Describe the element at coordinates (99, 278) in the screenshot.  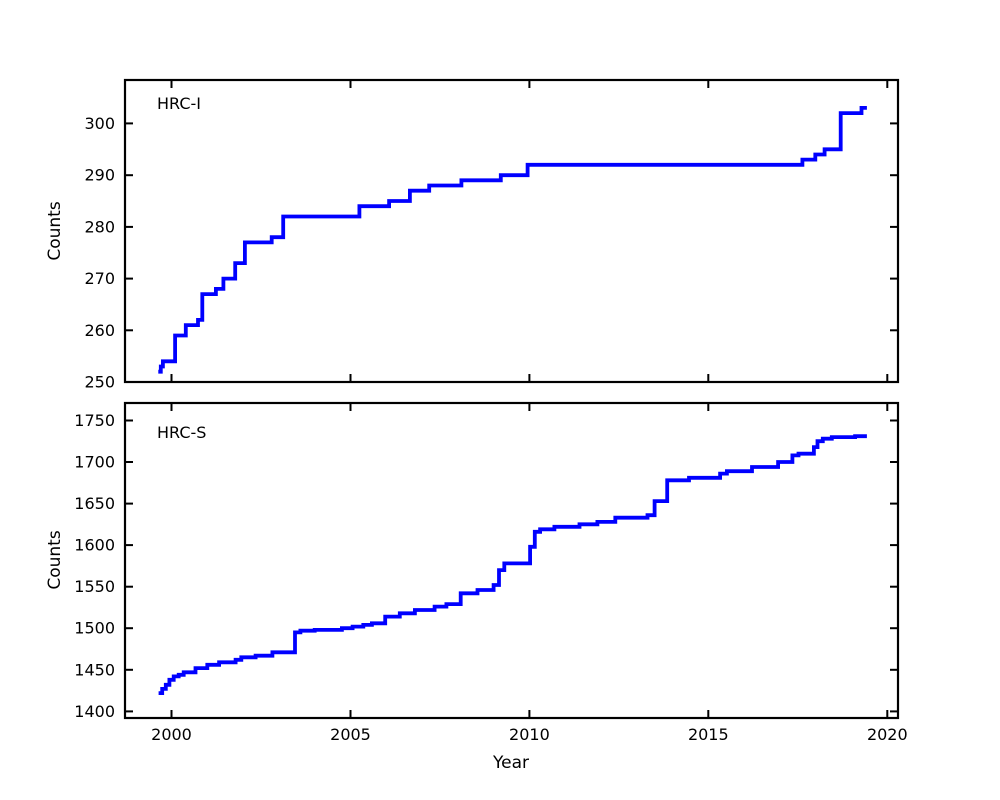
I see `y-tick-label: 270` at that location.